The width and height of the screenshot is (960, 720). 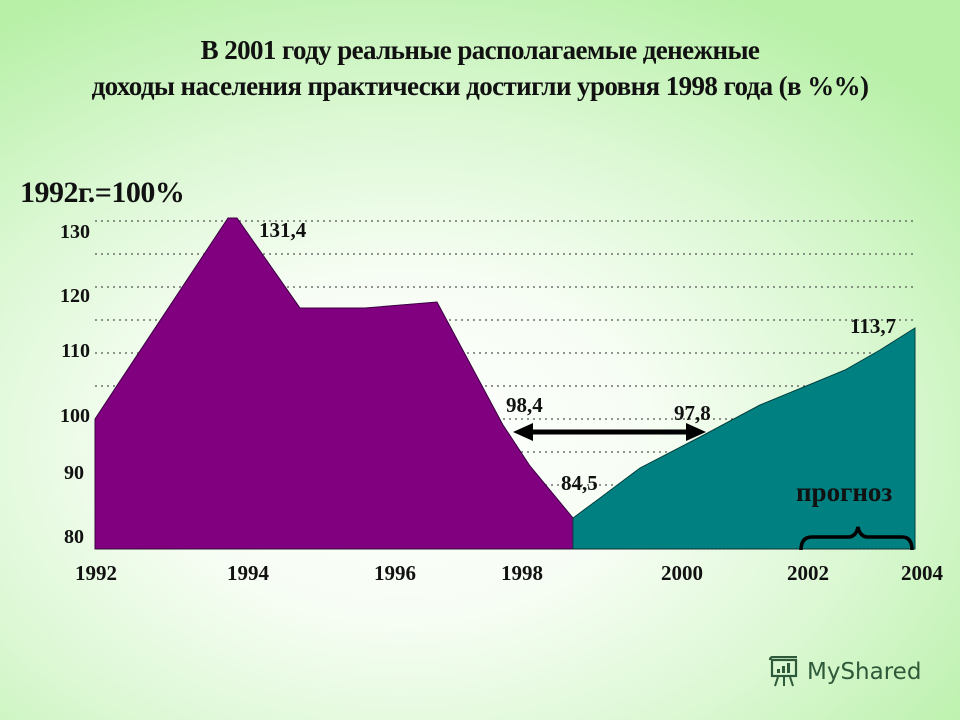 I want to click on x-tick-1994: 1994, so click(x=248, y=573).